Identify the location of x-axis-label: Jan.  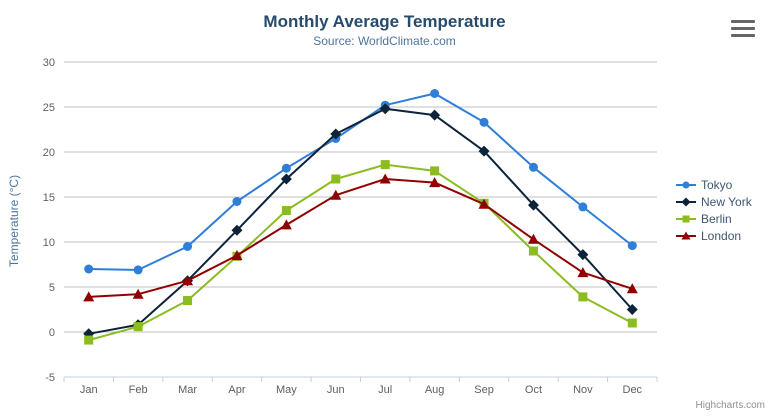
(89, 390).